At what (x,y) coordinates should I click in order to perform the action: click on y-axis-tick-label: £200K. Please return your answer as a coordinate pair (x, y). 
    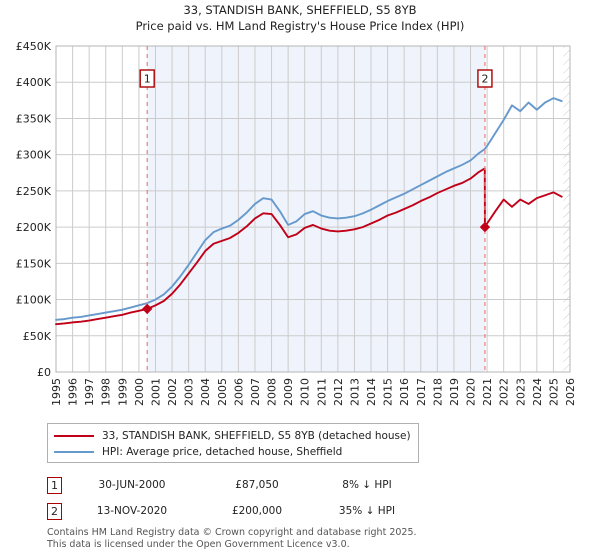
    Looking at the image, I should click on (34, 227).